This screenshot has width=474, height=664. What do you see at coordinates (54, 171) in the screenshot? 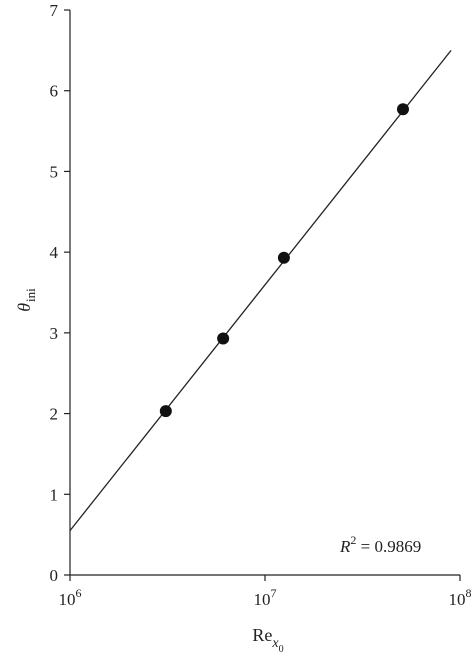
I see `y-tick-label: 5` at bounding box center [54, 171].